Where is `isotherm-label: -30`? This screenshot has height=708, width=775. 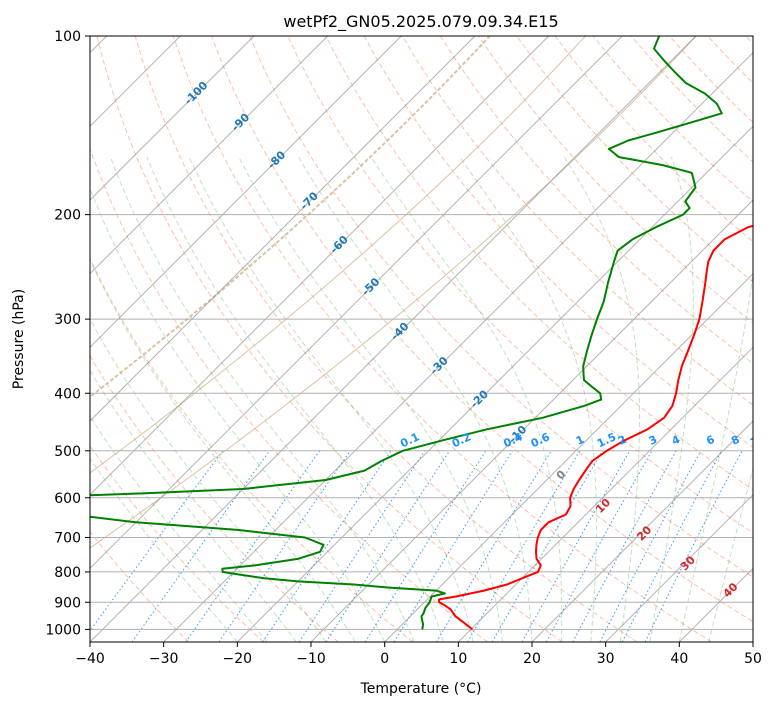 isotherm-label: -30 is located at coordinates (439, 365).